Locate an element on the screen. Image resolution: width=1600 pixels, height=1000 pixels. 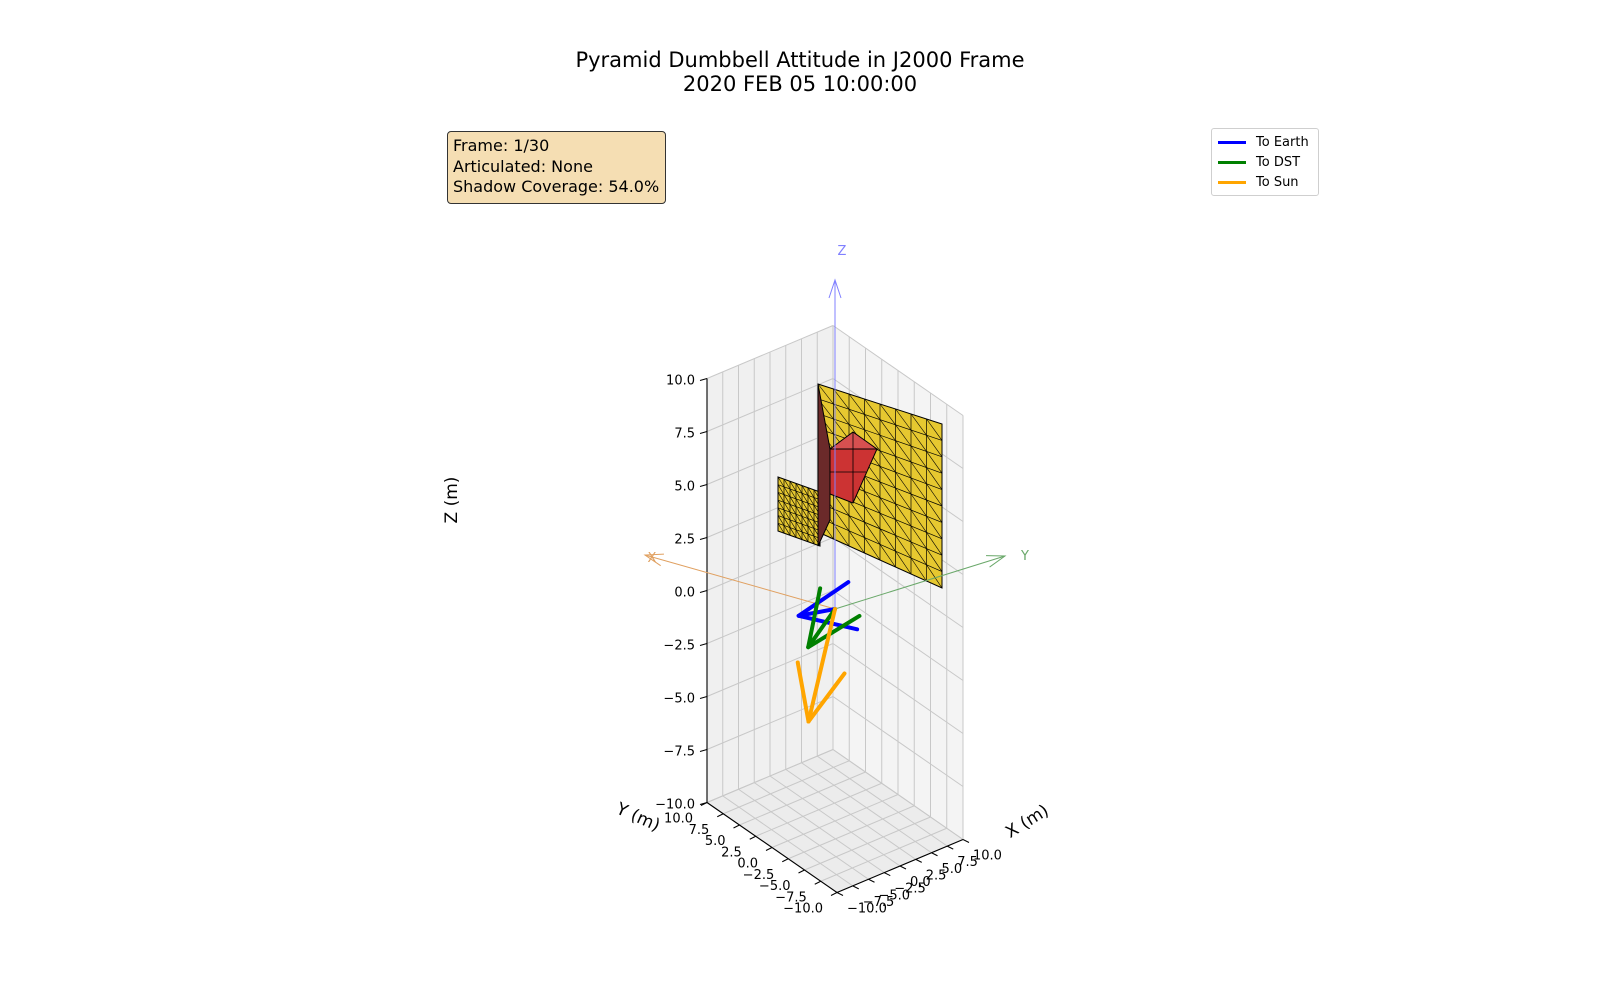
body-axis-label: Y is located at coordinates (1024, 556).